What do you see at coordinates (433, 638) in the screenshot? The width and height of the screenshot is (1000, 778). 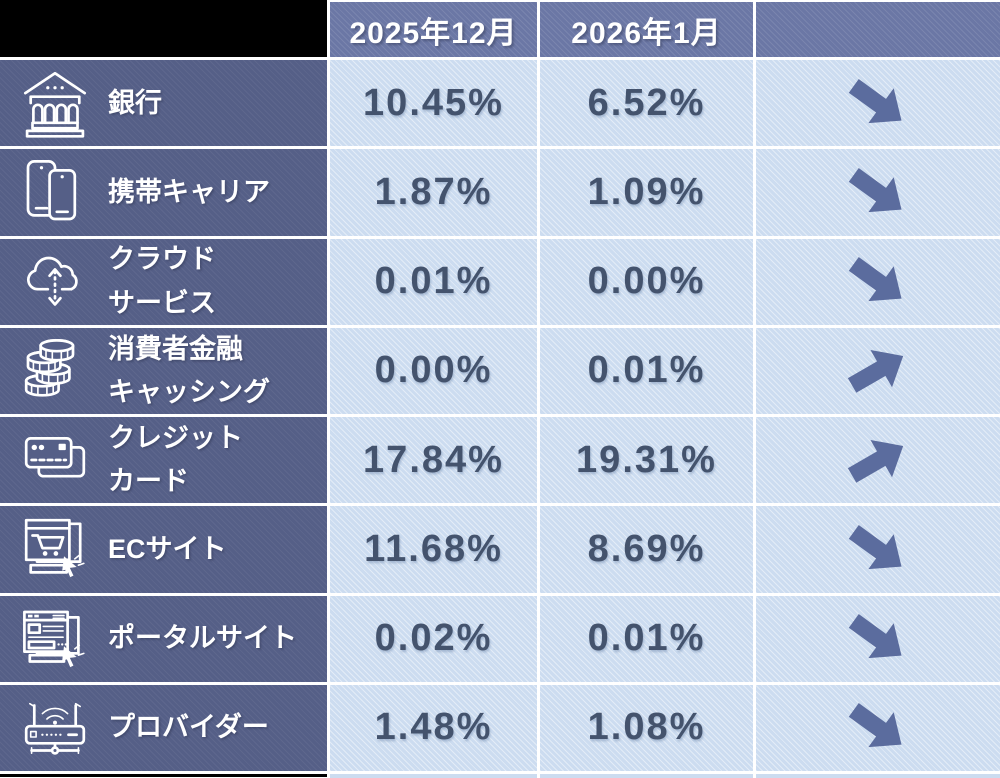 I see `value-cell: 0.02%` at bounding box center [433, 638].